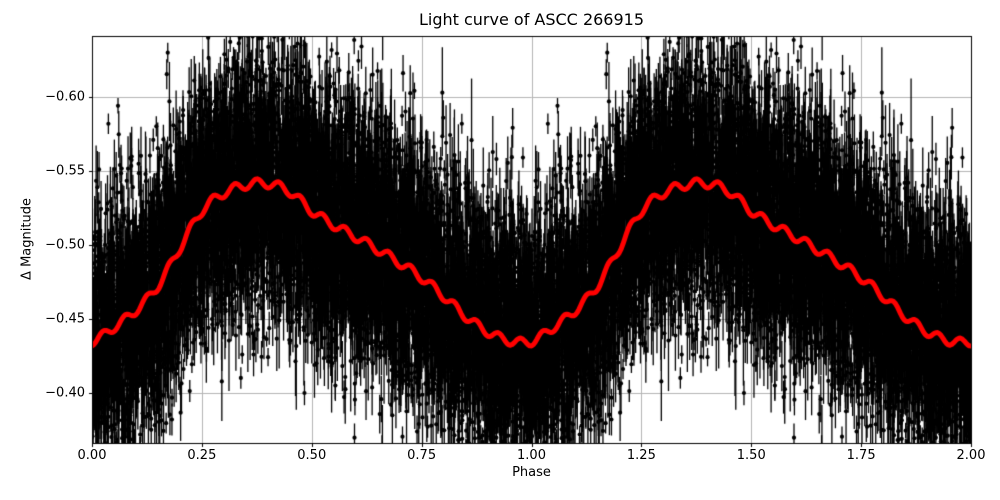 This screenshot has width=1000, height=500. Describe the element at coordinates (65, 393) in the screenshot. I see `y-tick-label-−0.40: −0.40` at that location.